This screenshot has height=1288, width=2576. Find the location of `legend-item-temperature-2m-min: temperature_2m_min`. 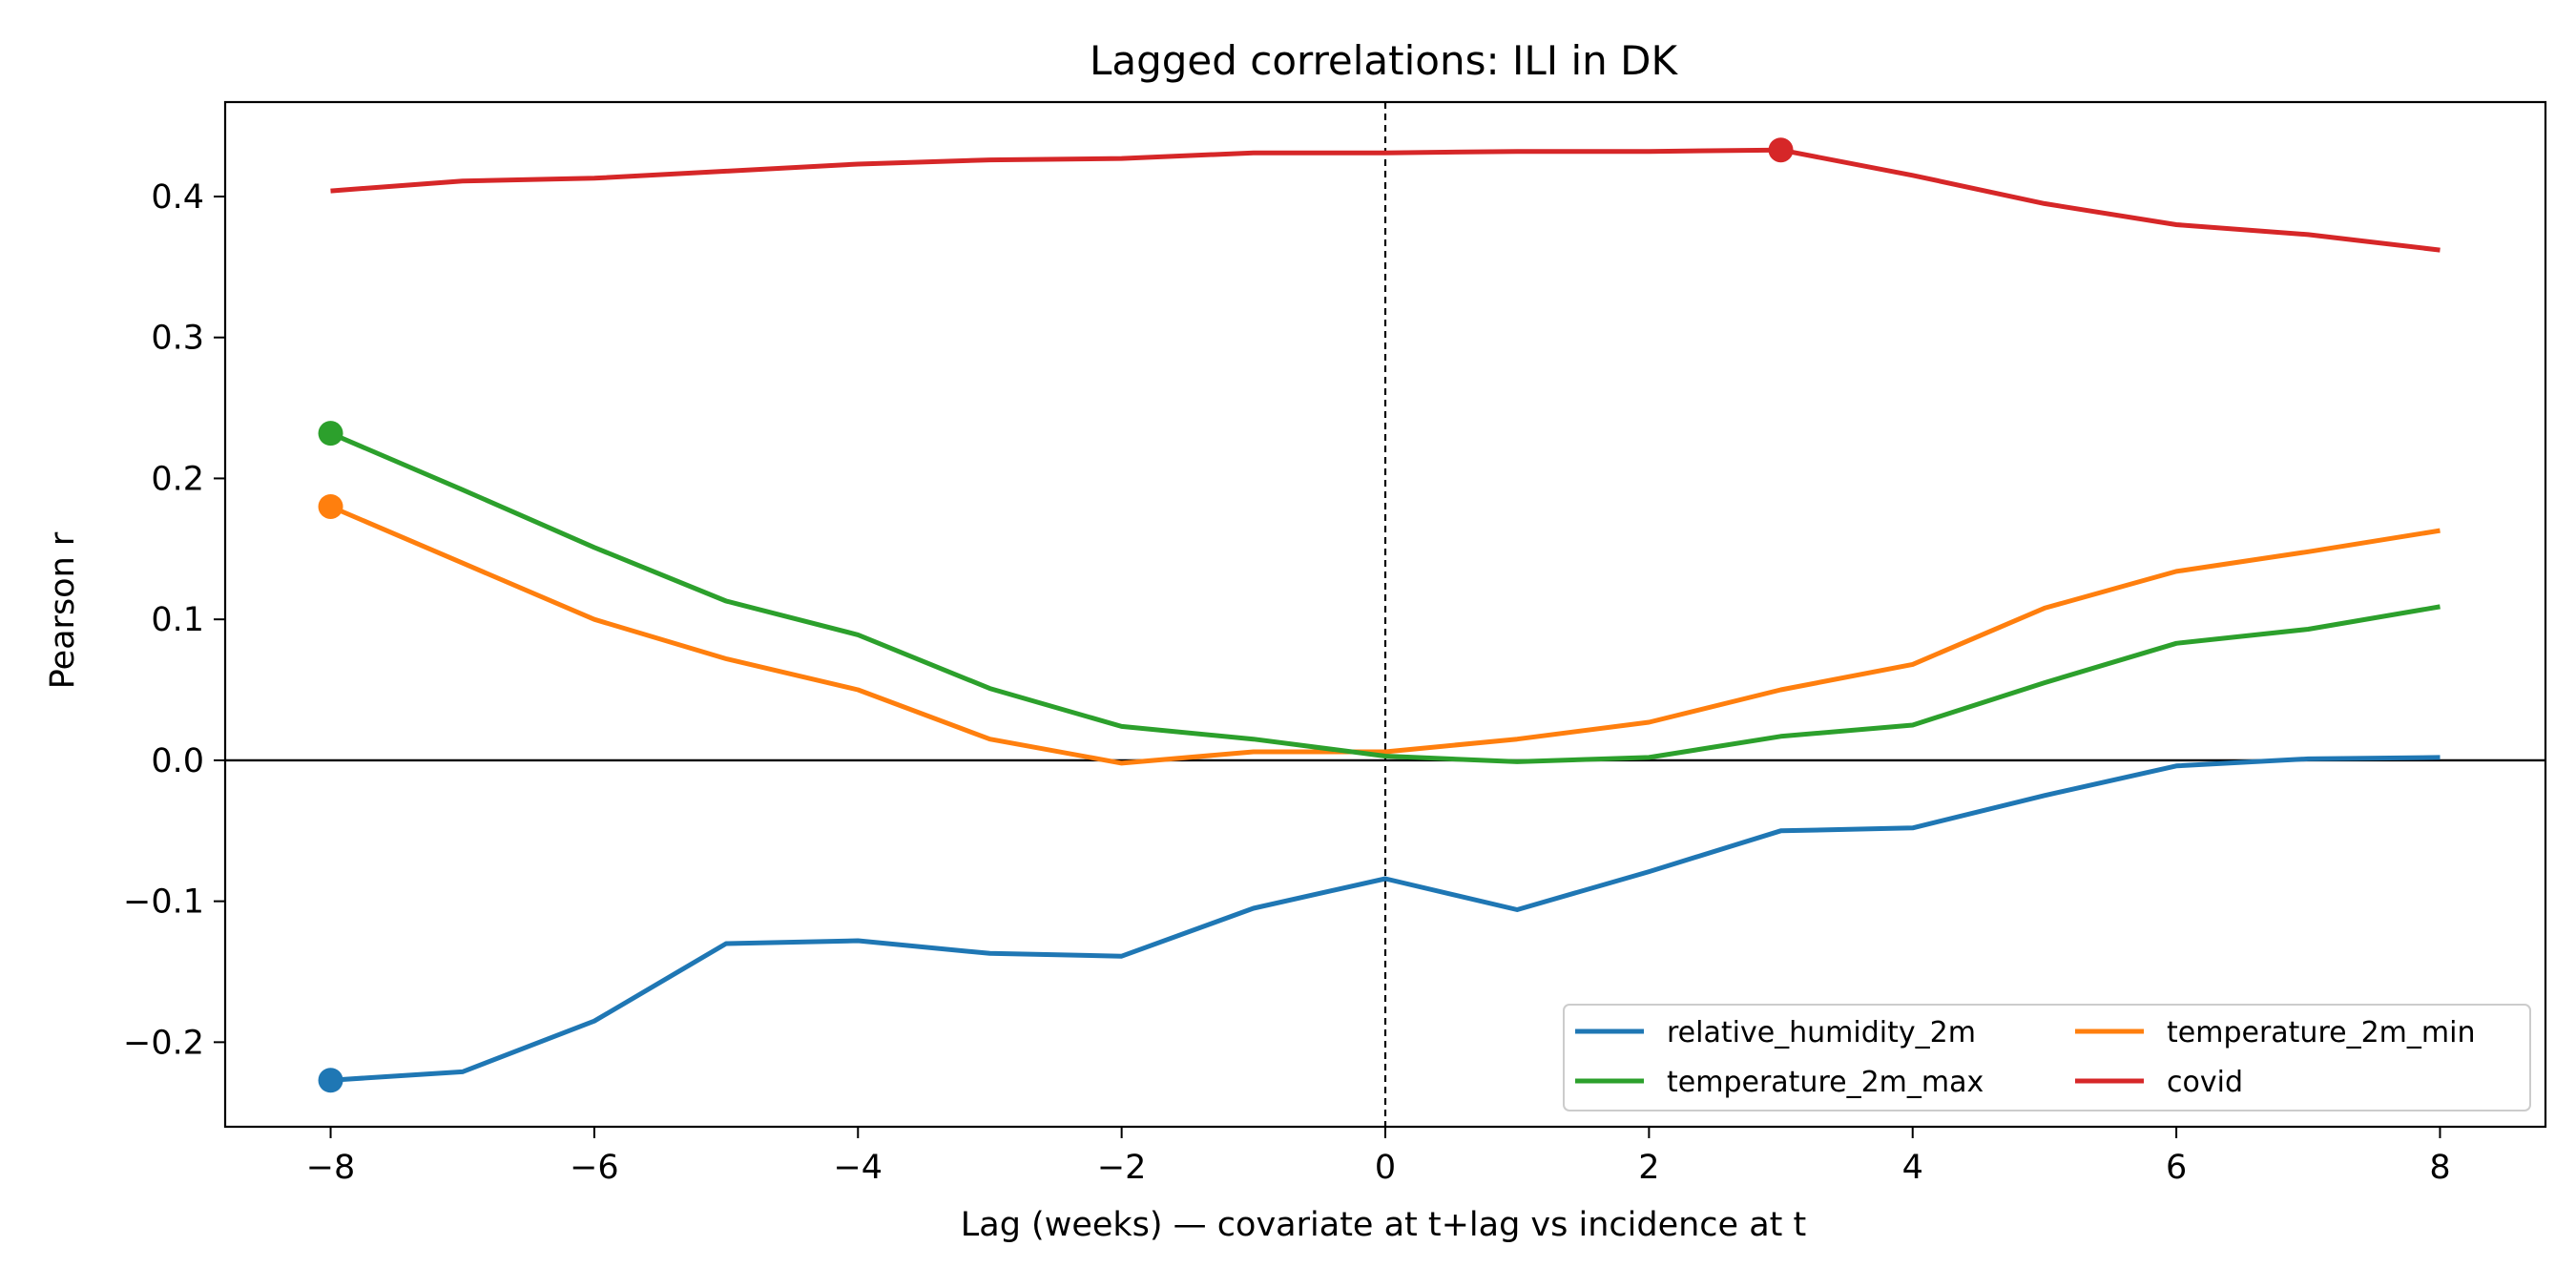

legend-item-temperature-2m-min: temperature_2m_min is located at coordinates (2275, 1032).